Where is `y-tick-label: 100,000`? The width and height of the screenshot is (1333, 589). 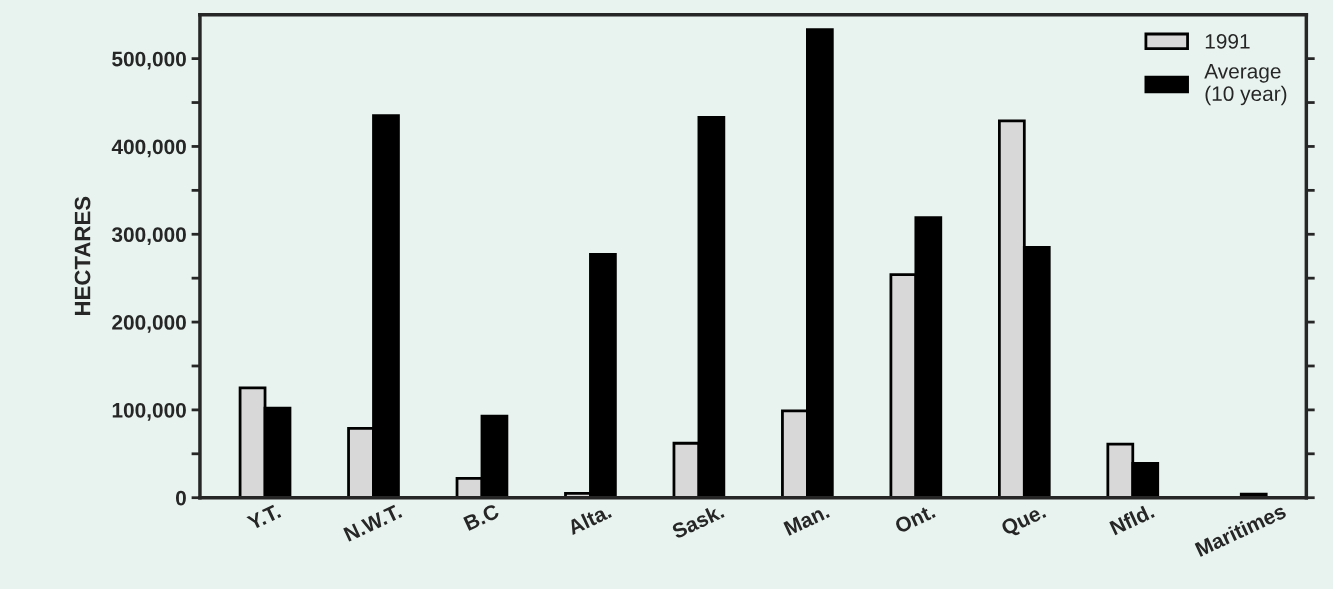 y-tick-label: 100,000 is located at coordinates (149, 411).